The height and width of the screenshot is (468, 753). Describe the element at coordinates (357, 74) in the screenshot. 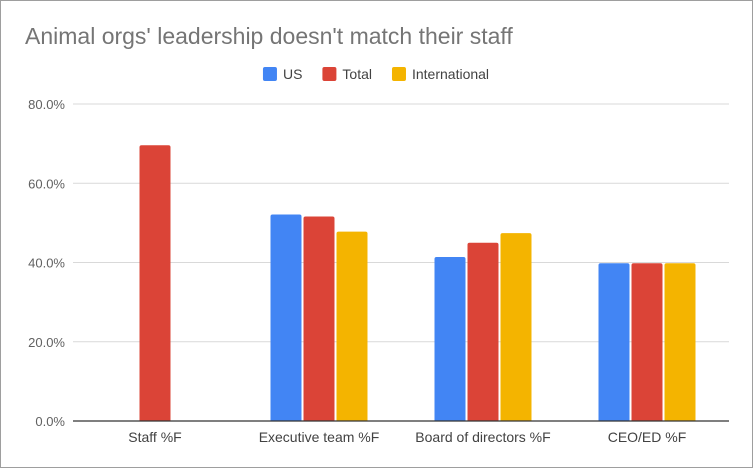

I see `legend-label: Total` at that location.